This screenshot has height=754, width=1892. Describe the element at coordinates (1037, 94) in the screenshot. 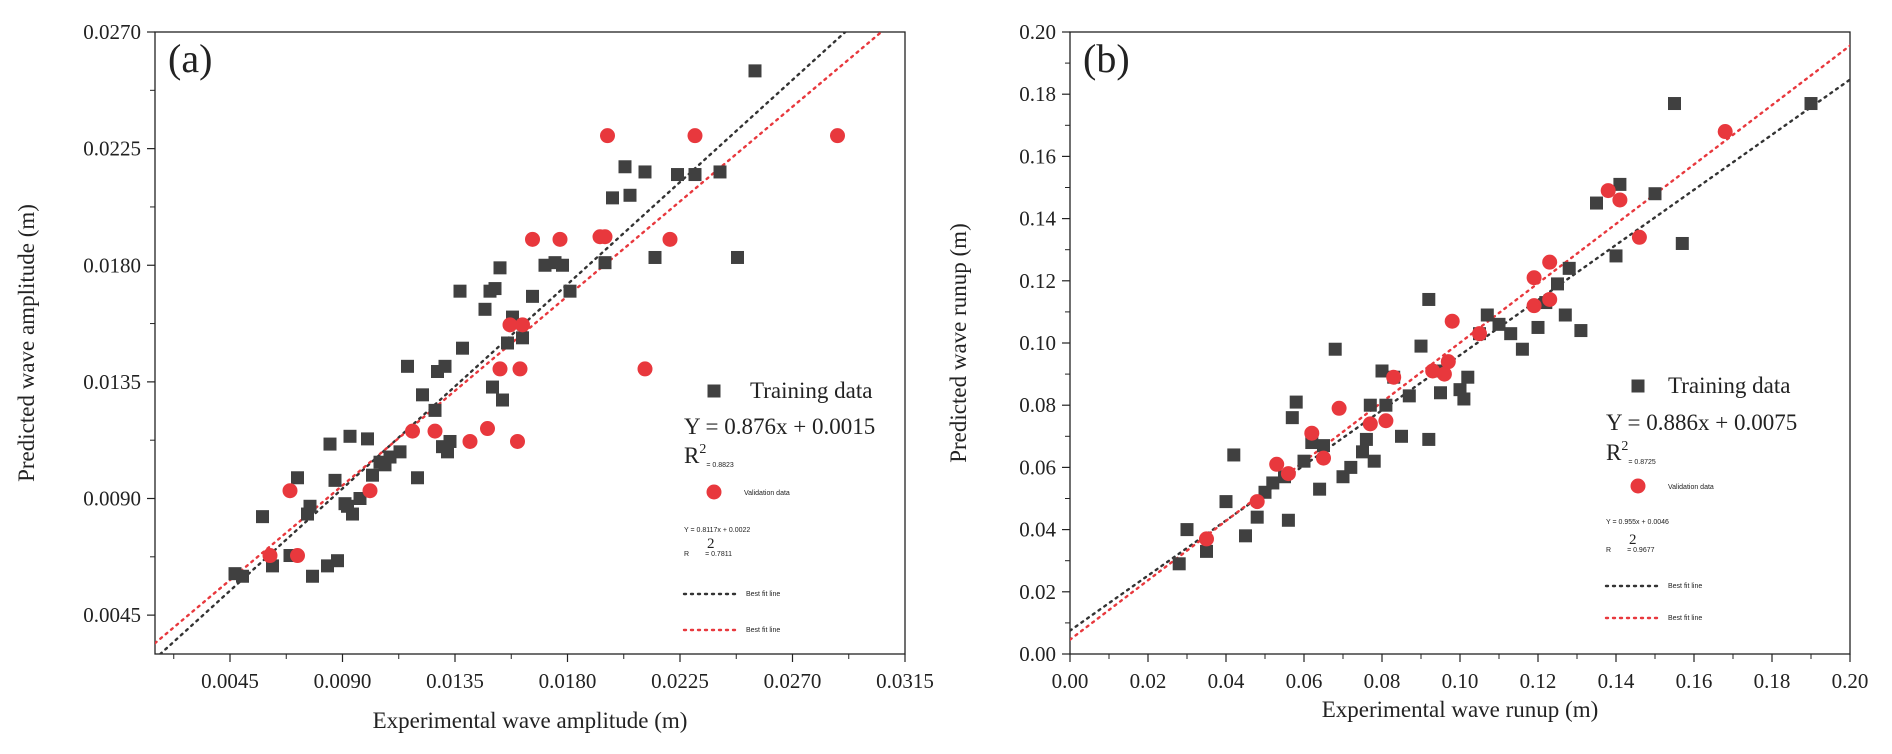

I see `y-tick-label: 0.18` at that location.